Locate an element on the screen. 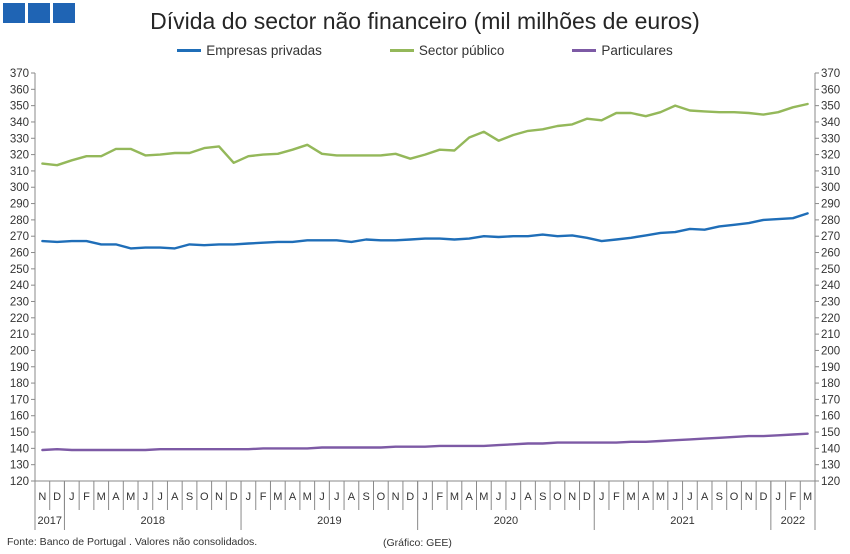 The width and height of the screenshot is (850, 554). y-tick-label-left: 370 is located at coordinates (19, 74).